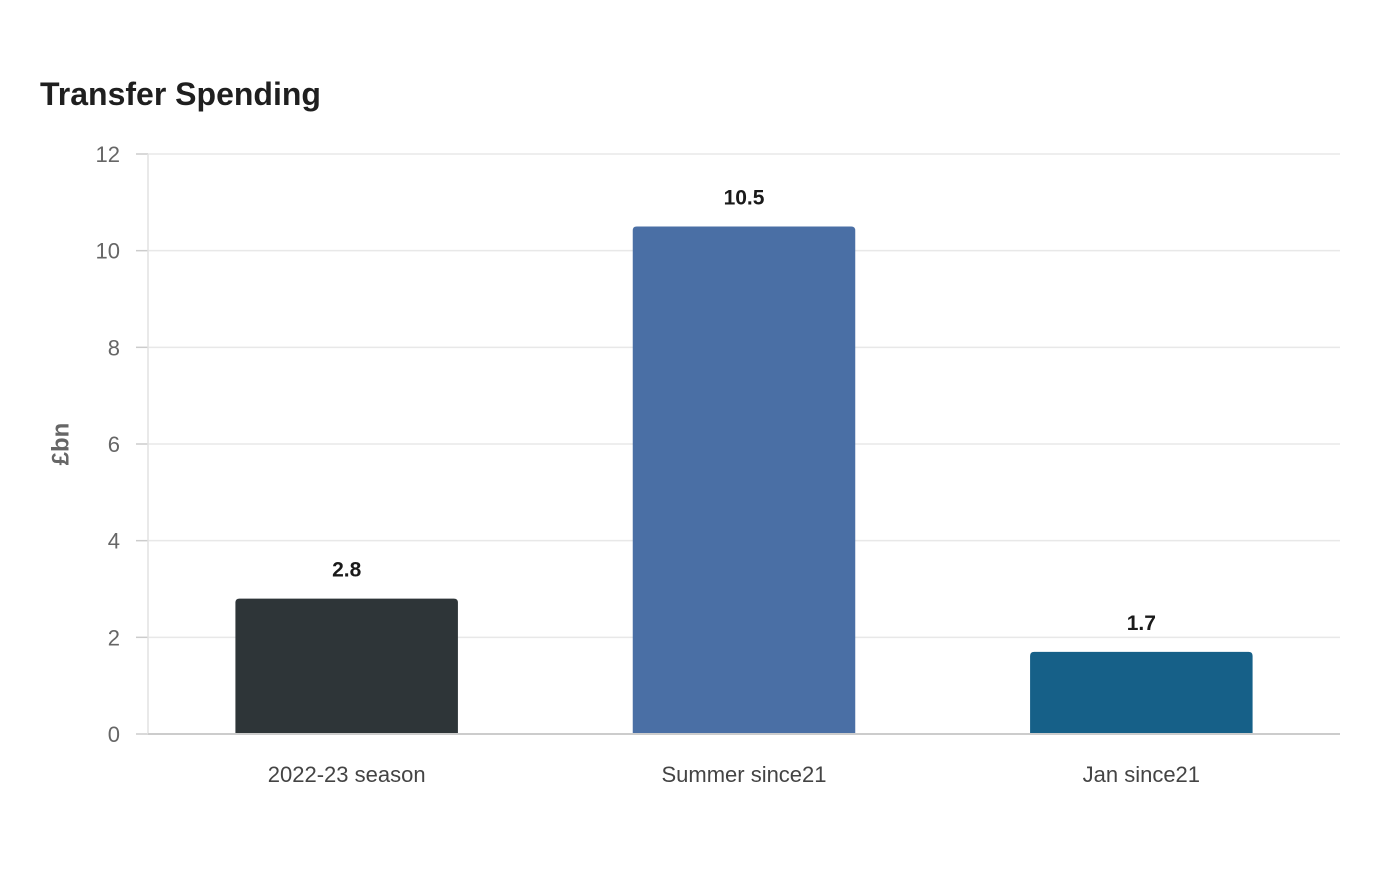  Describe the element at coordinates (347, 774) in the screenshot. I see `x-category-label: 2022-23 season` at that location.